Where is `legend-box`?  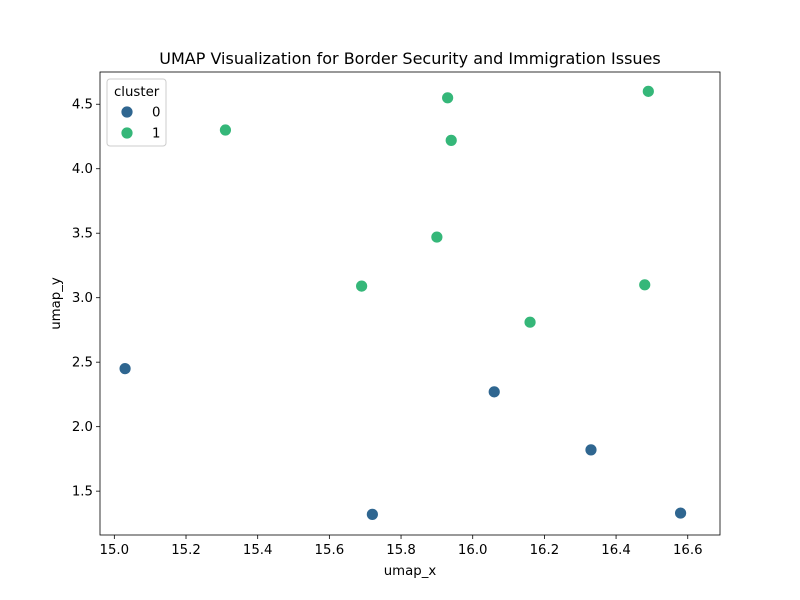 legend-box is located at coordinates (136, 112).